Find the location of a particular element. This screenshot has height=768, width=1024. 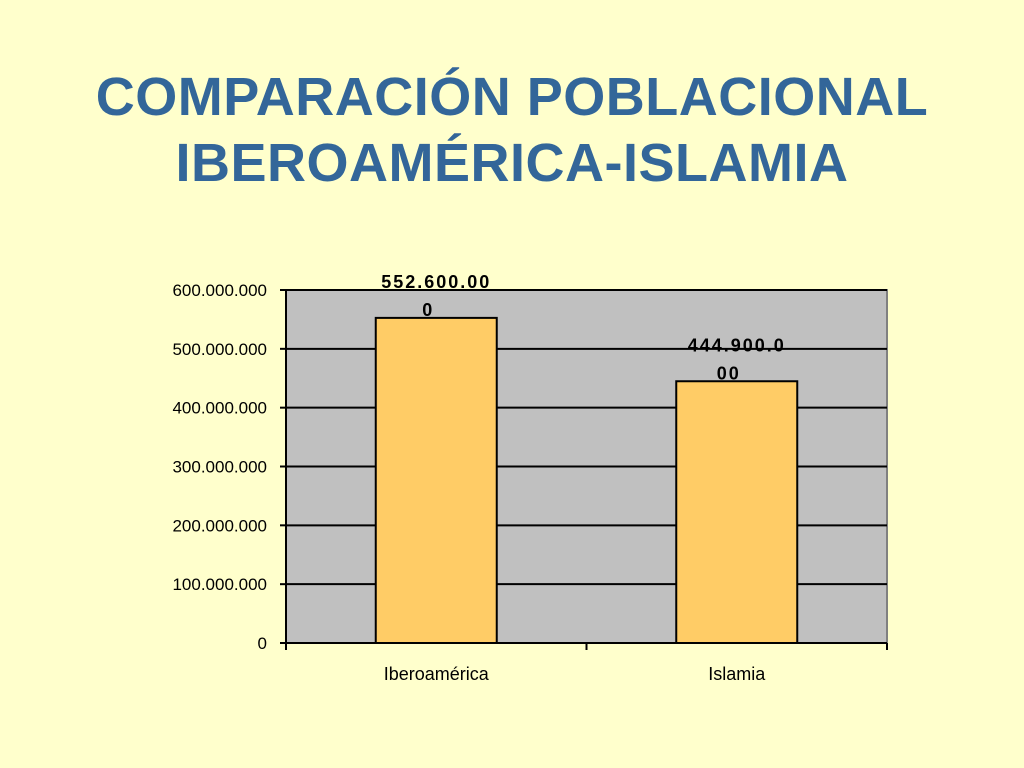

data-label: 00 is located at coordinates (729, 373).